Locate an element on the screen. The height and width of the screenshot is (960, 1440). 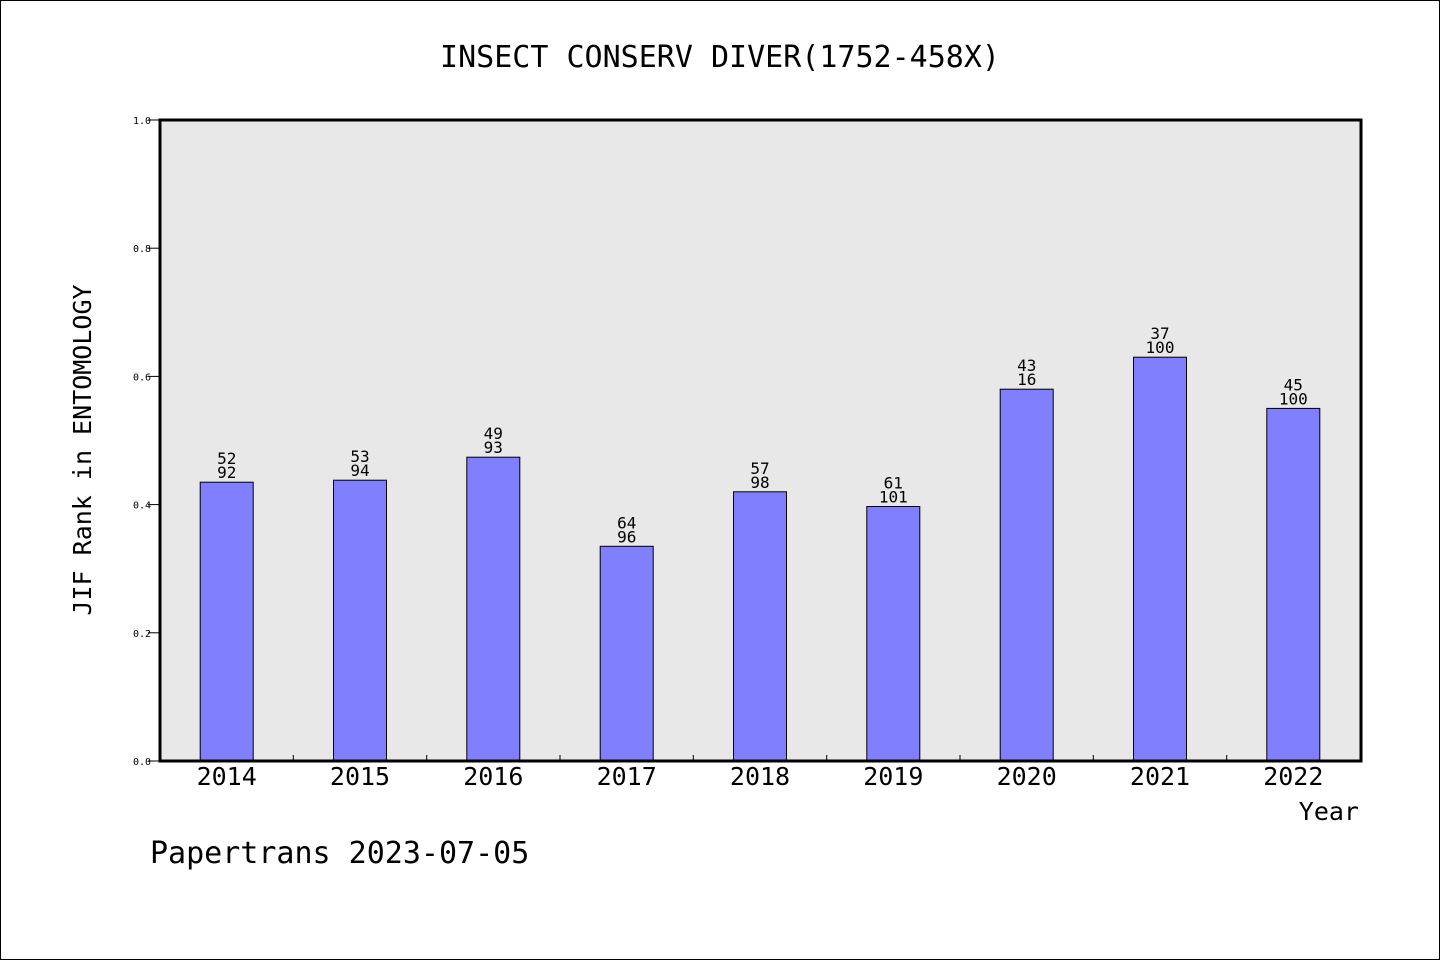
bar-2021 is located at coordinates (1160, 559).